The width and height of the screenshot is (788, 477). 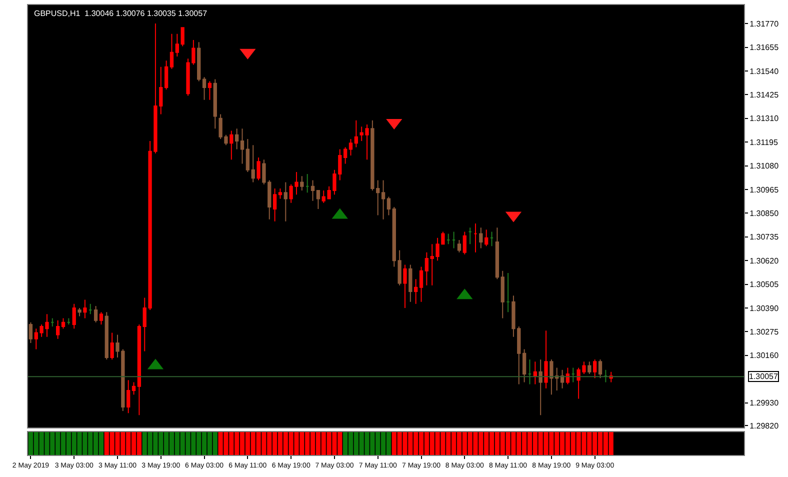 I want to click on y-tick-label: 1.29930, so click(x=765, y=403).